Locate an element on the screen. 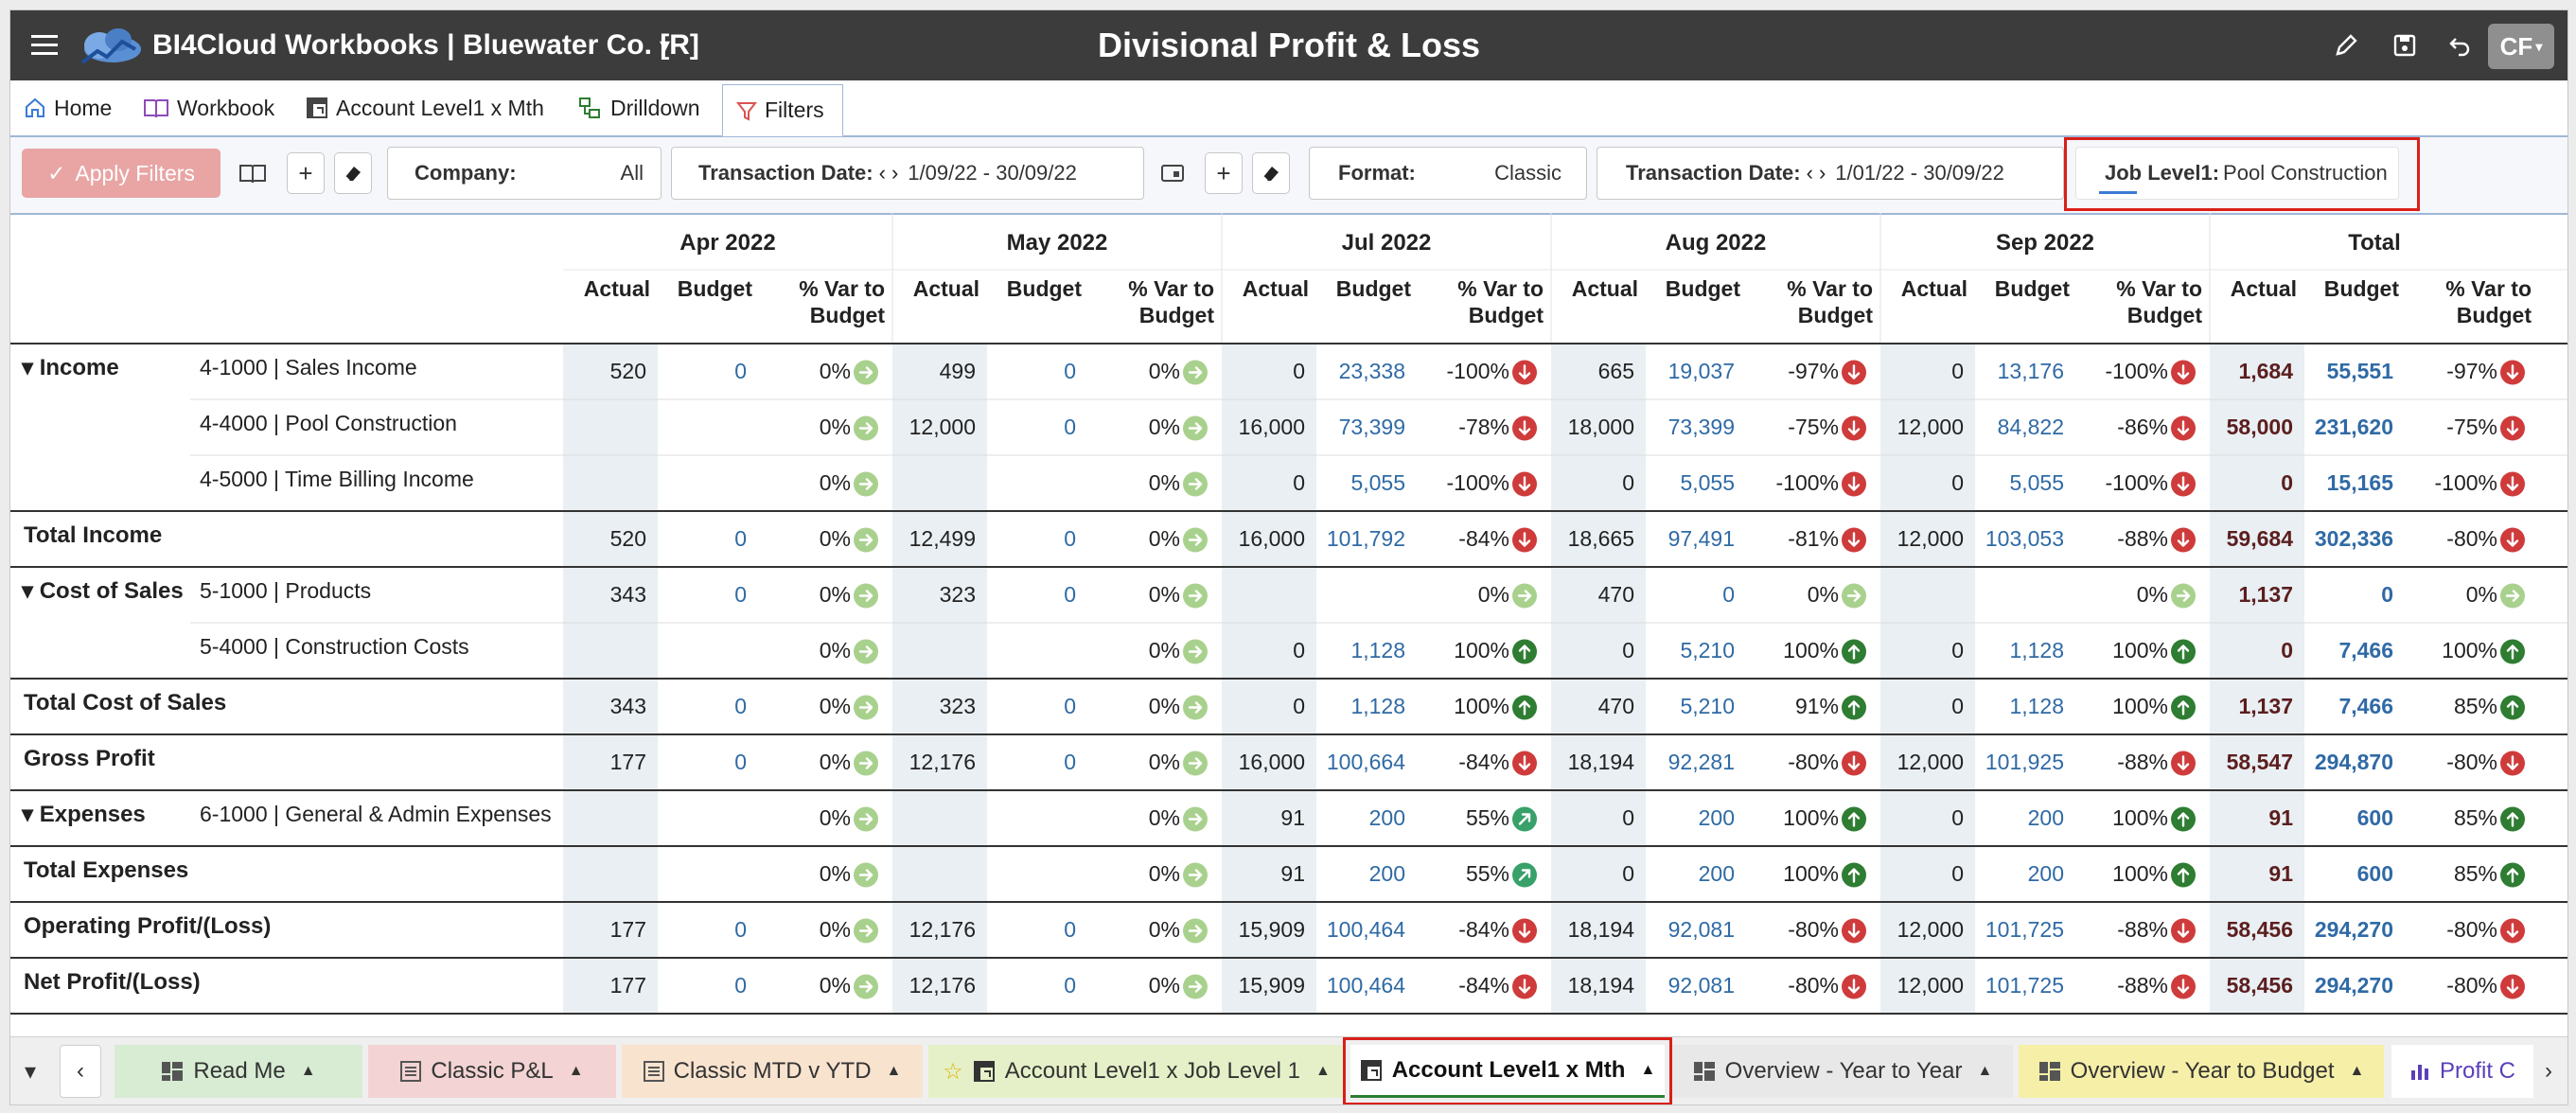  user-avatar: CF ▾ is located at coordinates (2521, 46).